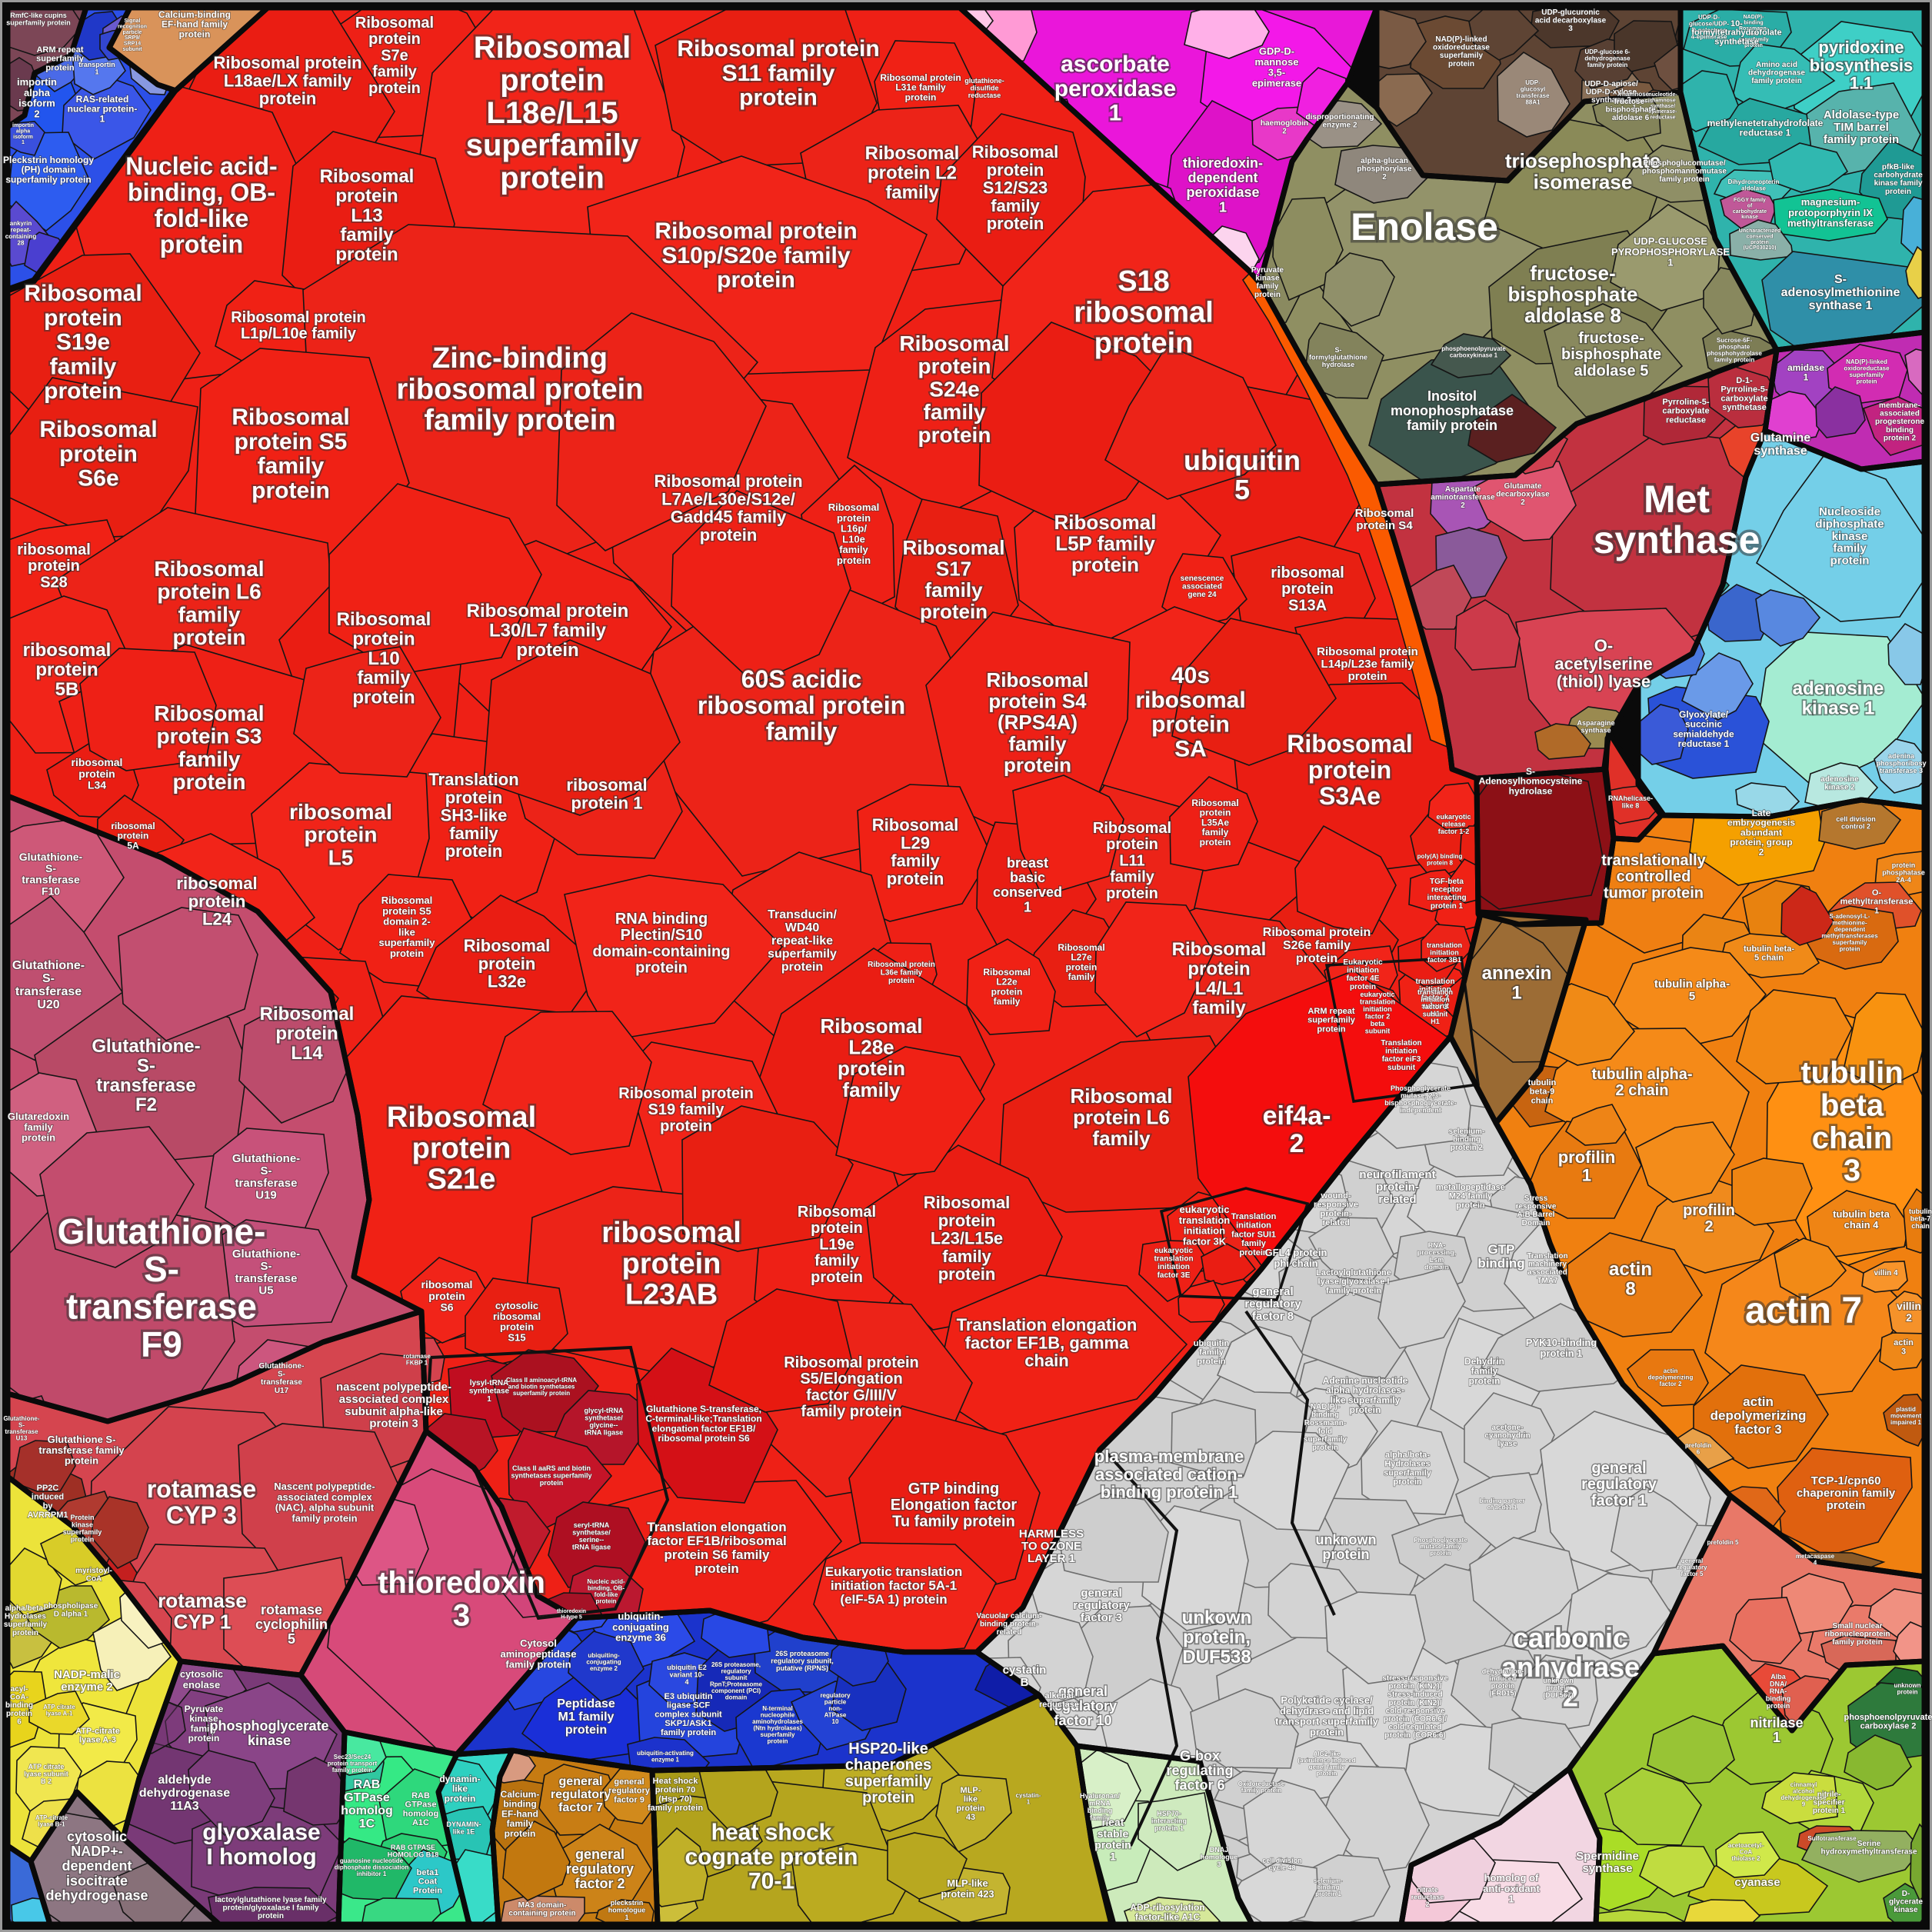 The width and height of the screenshot is (1932, 1932). Describe the element at coordinates (1769, 953) in the screenshot. I see `svg-text: tubulin beta-5 chain` at that location.